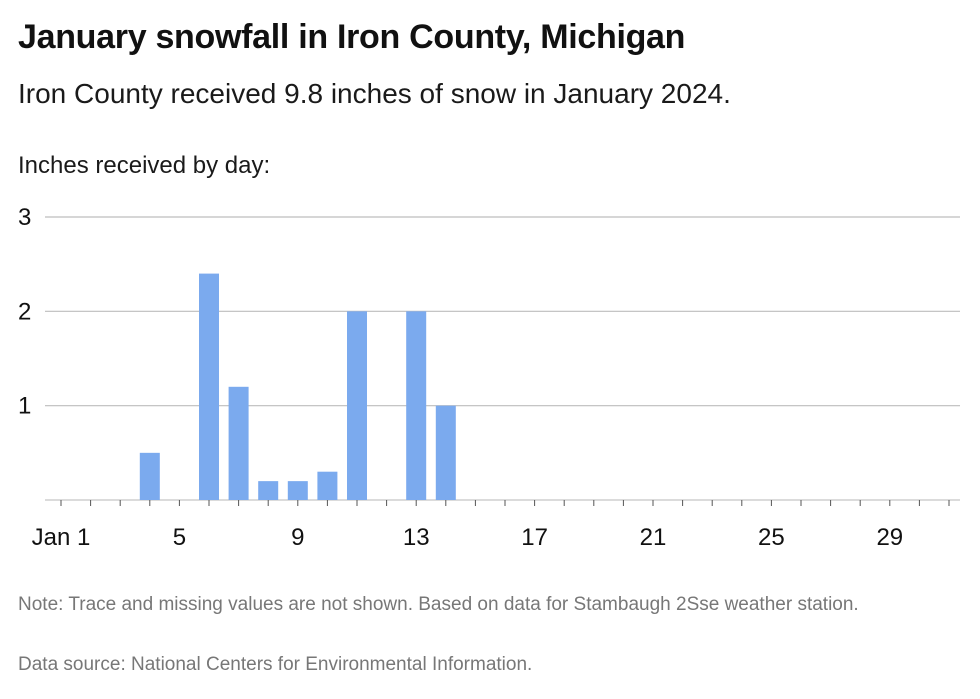  I want to click on x-tick-label: 25, so click(771, 537).